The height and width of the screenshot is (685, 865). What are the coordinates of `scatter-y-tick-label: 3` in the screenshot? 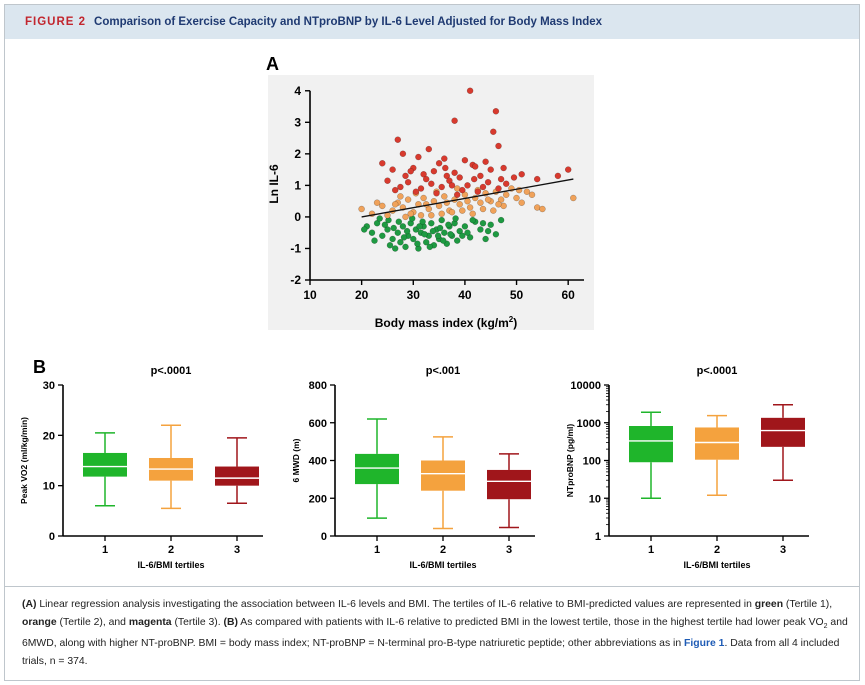 It's located at (297, 122).